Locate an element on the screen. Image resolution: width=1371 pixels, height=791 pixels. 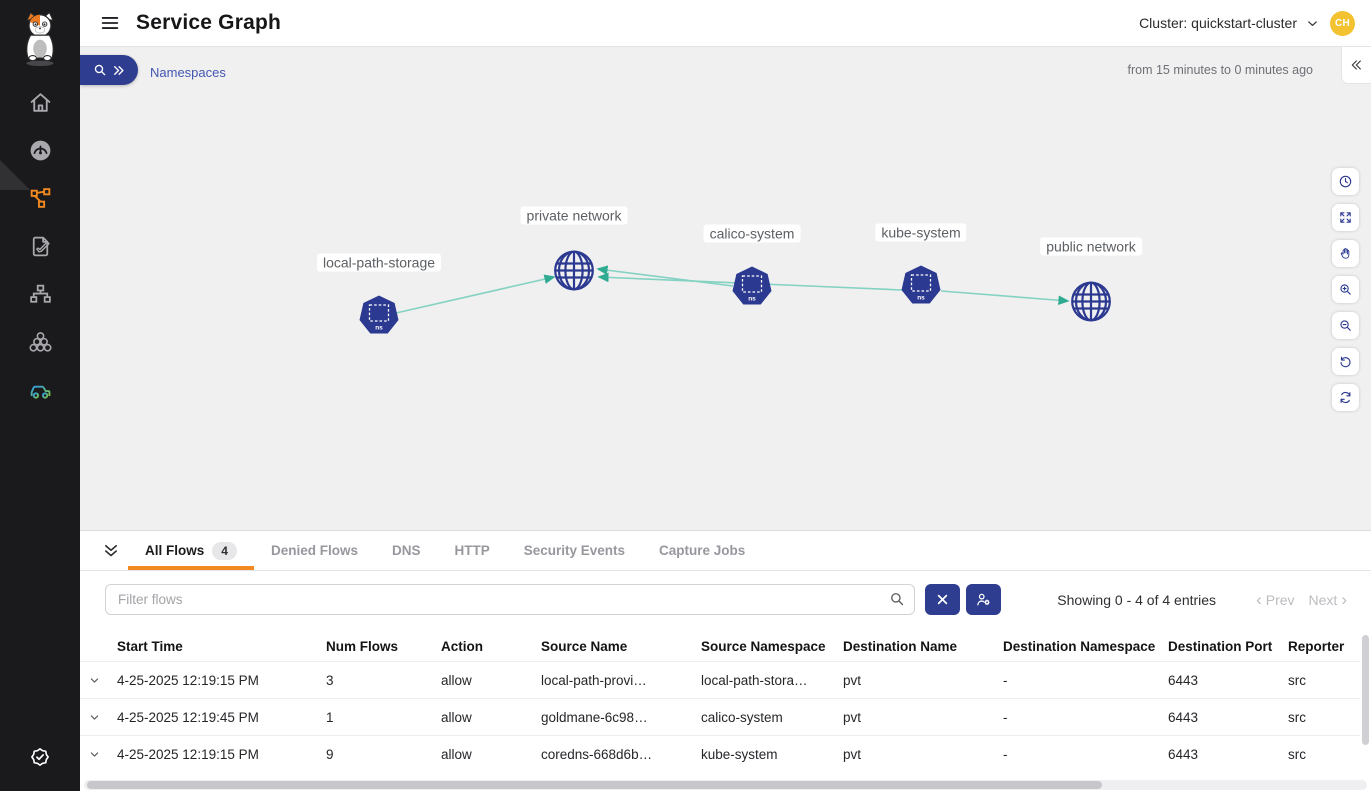
column-header: Destination Namespace is located at coordinates (1079, 646).